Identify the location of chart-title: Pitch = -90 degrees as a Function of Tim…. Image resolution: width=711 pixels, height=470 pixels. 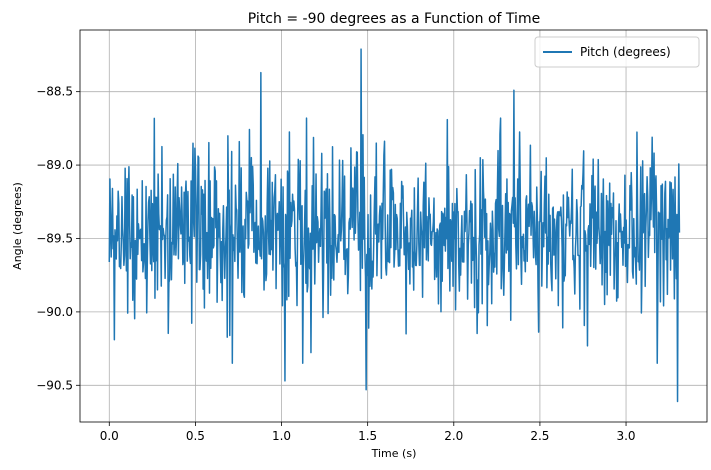
(394, 19).